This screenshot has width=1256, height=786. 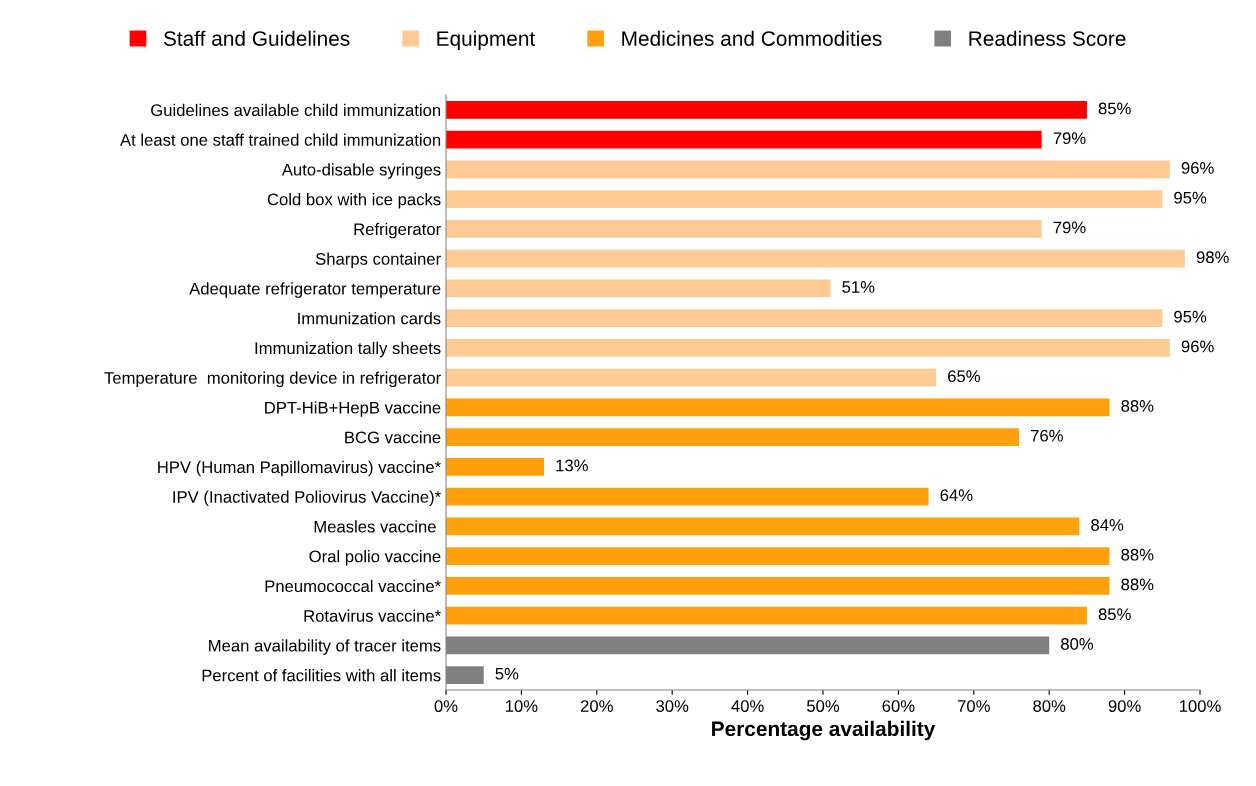 What do you see at coordinates (858, 287) in the screenshot?
I see `data-label: 51%` at bounding box center [858, 287].